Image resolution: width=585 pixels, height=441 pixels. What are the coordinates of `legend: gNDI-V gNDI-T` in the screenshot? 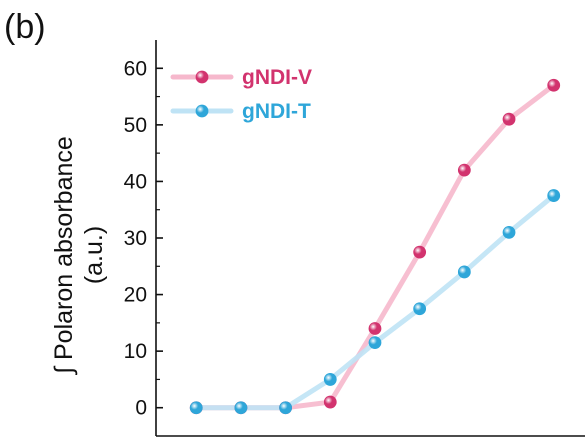 It's located at (241, 94).